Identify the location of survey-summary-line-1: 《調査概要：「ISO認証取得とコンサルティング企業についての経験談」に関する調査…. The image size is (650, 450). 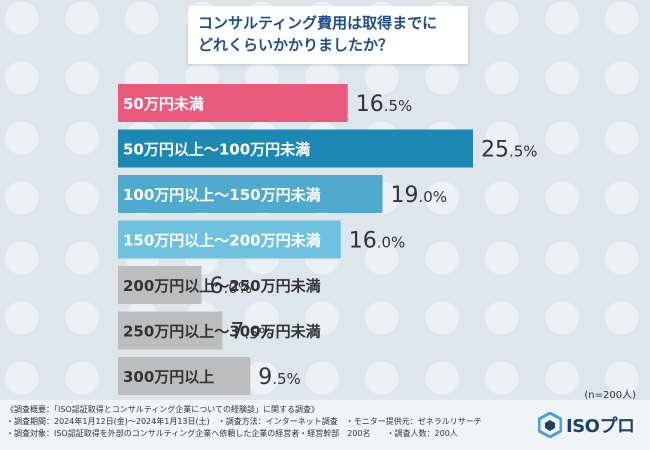
(163, 409).